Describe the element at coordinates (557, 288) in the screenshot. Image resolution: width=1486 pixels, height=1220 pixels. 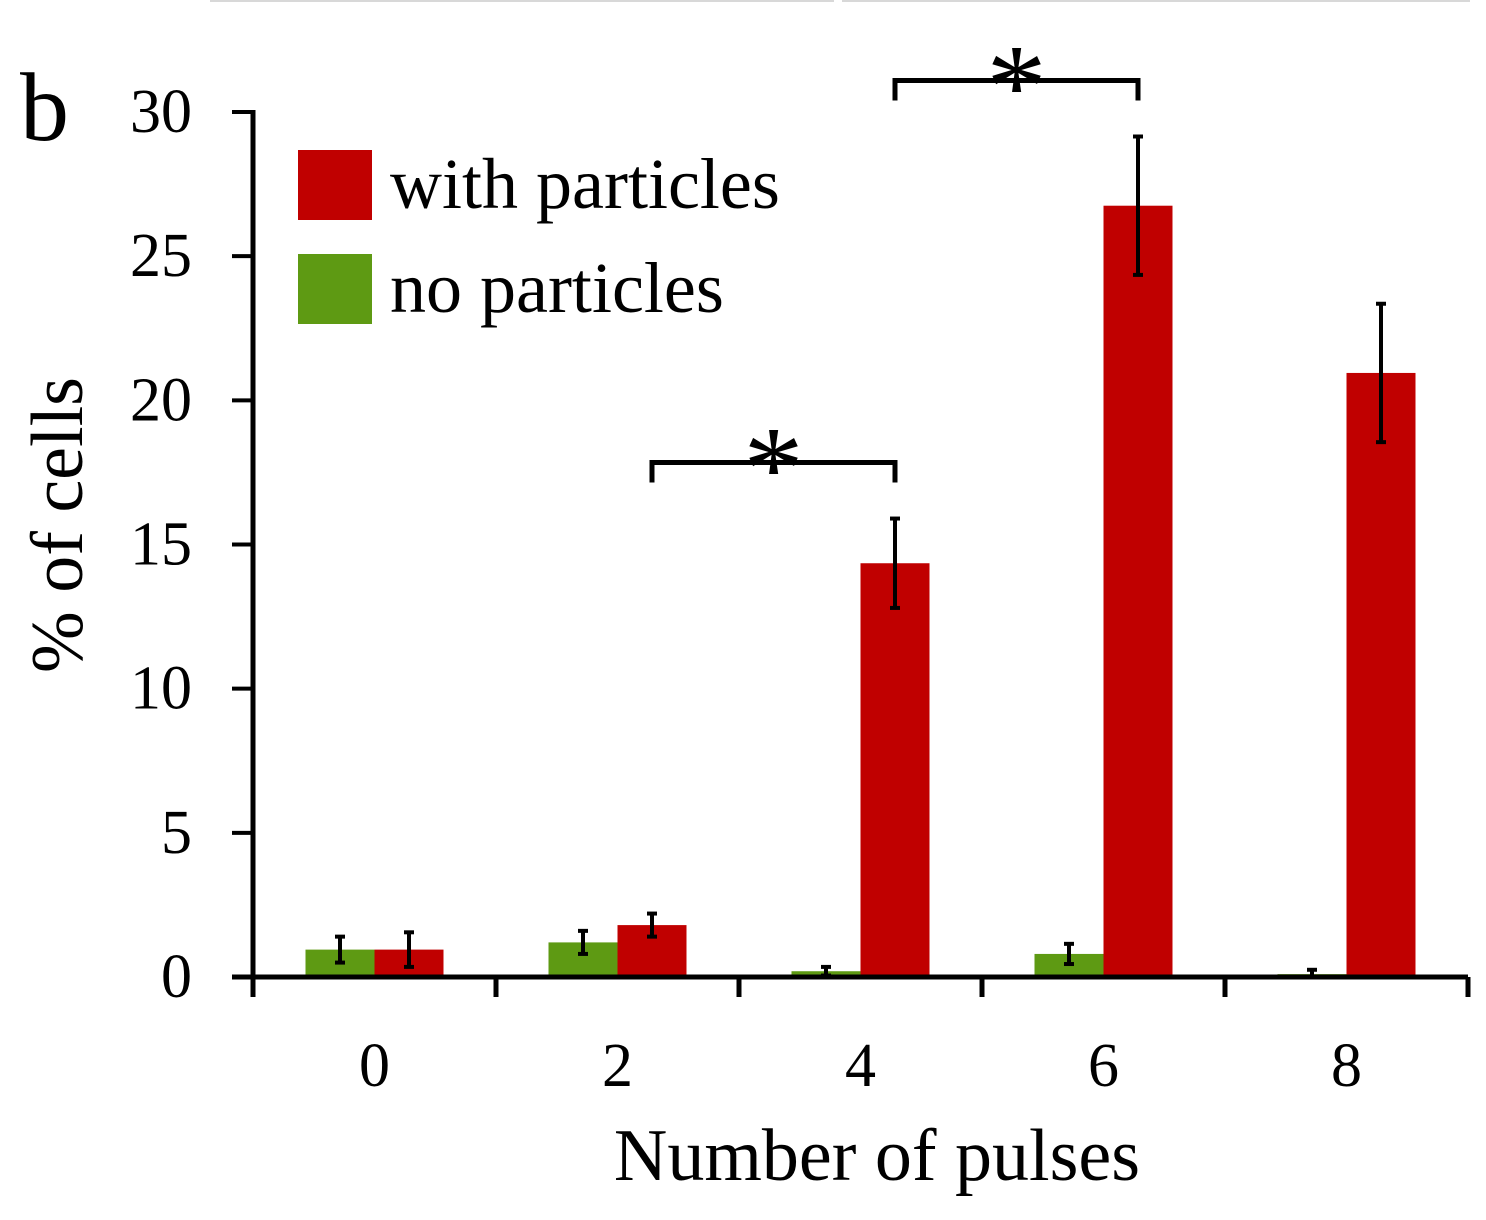
I see `legend-label: no particles` at that location.